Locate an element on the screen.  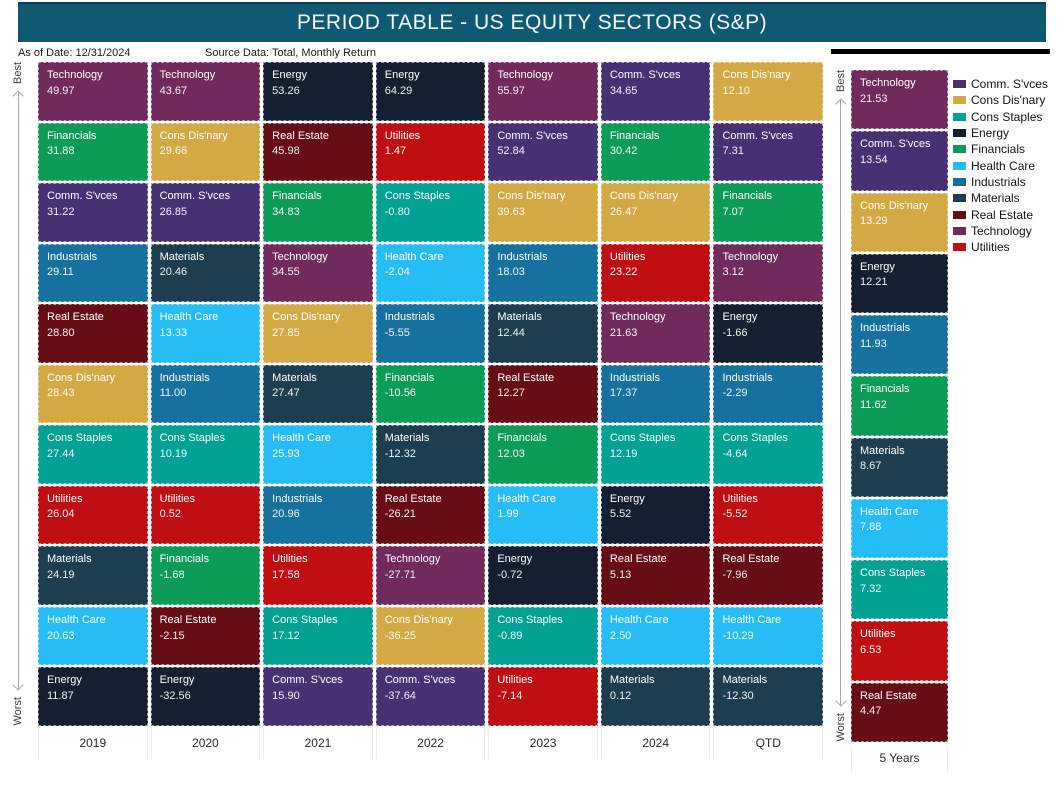
sector-cell: Energy 64.29 is located at coordinates (430, 91).